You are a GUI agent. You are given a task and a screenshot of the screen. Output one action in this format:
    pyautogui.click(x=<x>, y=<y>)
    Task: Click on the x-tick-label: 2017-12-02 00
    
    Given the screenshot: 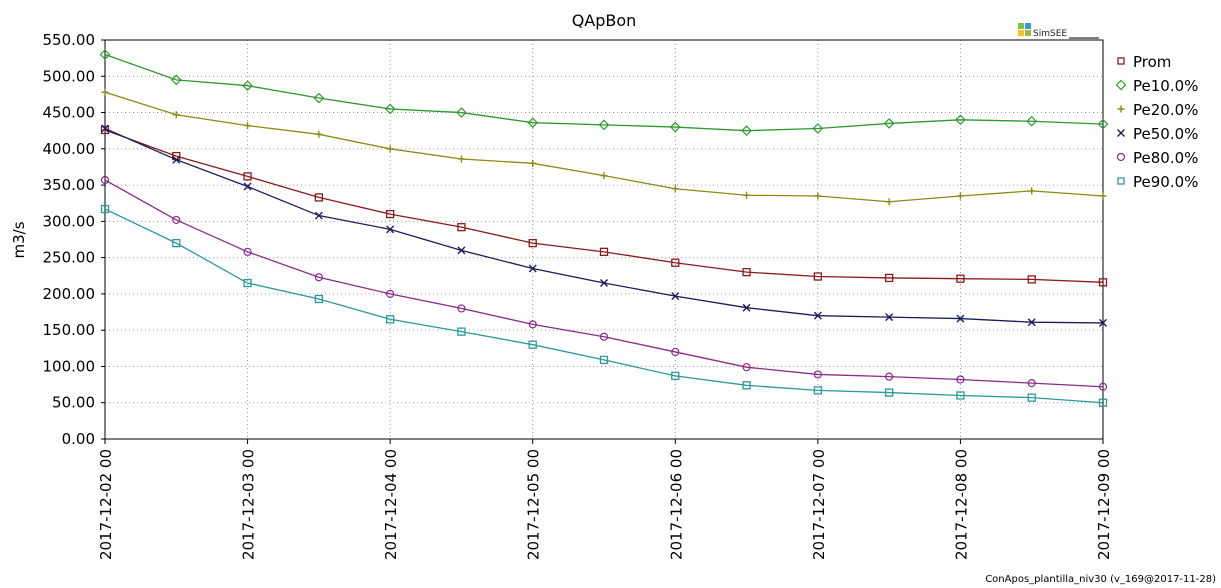 What is the action you would take?
    pyautogui.click(x=106, y=504)
    